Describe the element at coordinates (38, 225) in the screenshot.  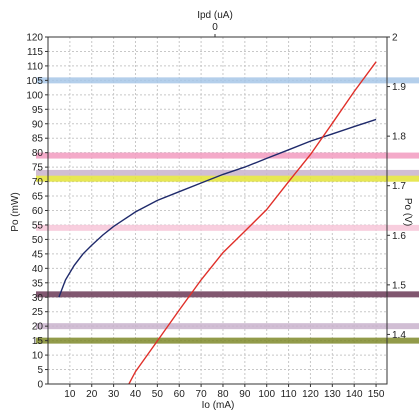
I see `y-left-tick-label: 55` at that location.